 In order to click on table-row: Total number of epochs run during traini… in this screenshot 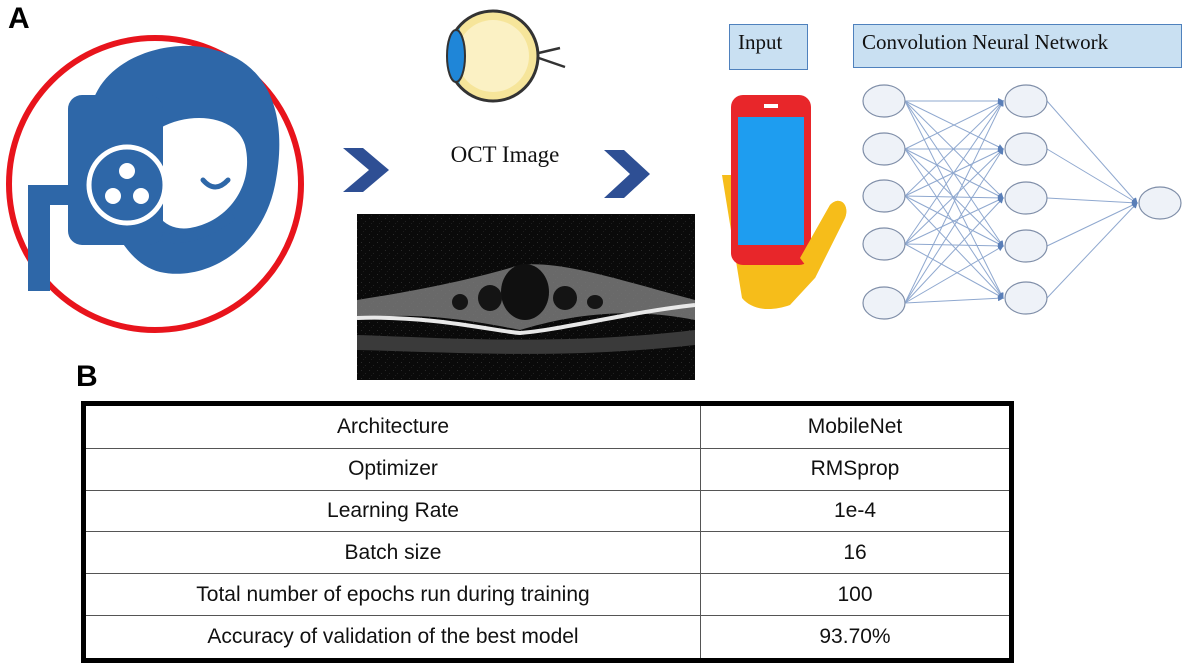, I will do `click(547, 594)`.